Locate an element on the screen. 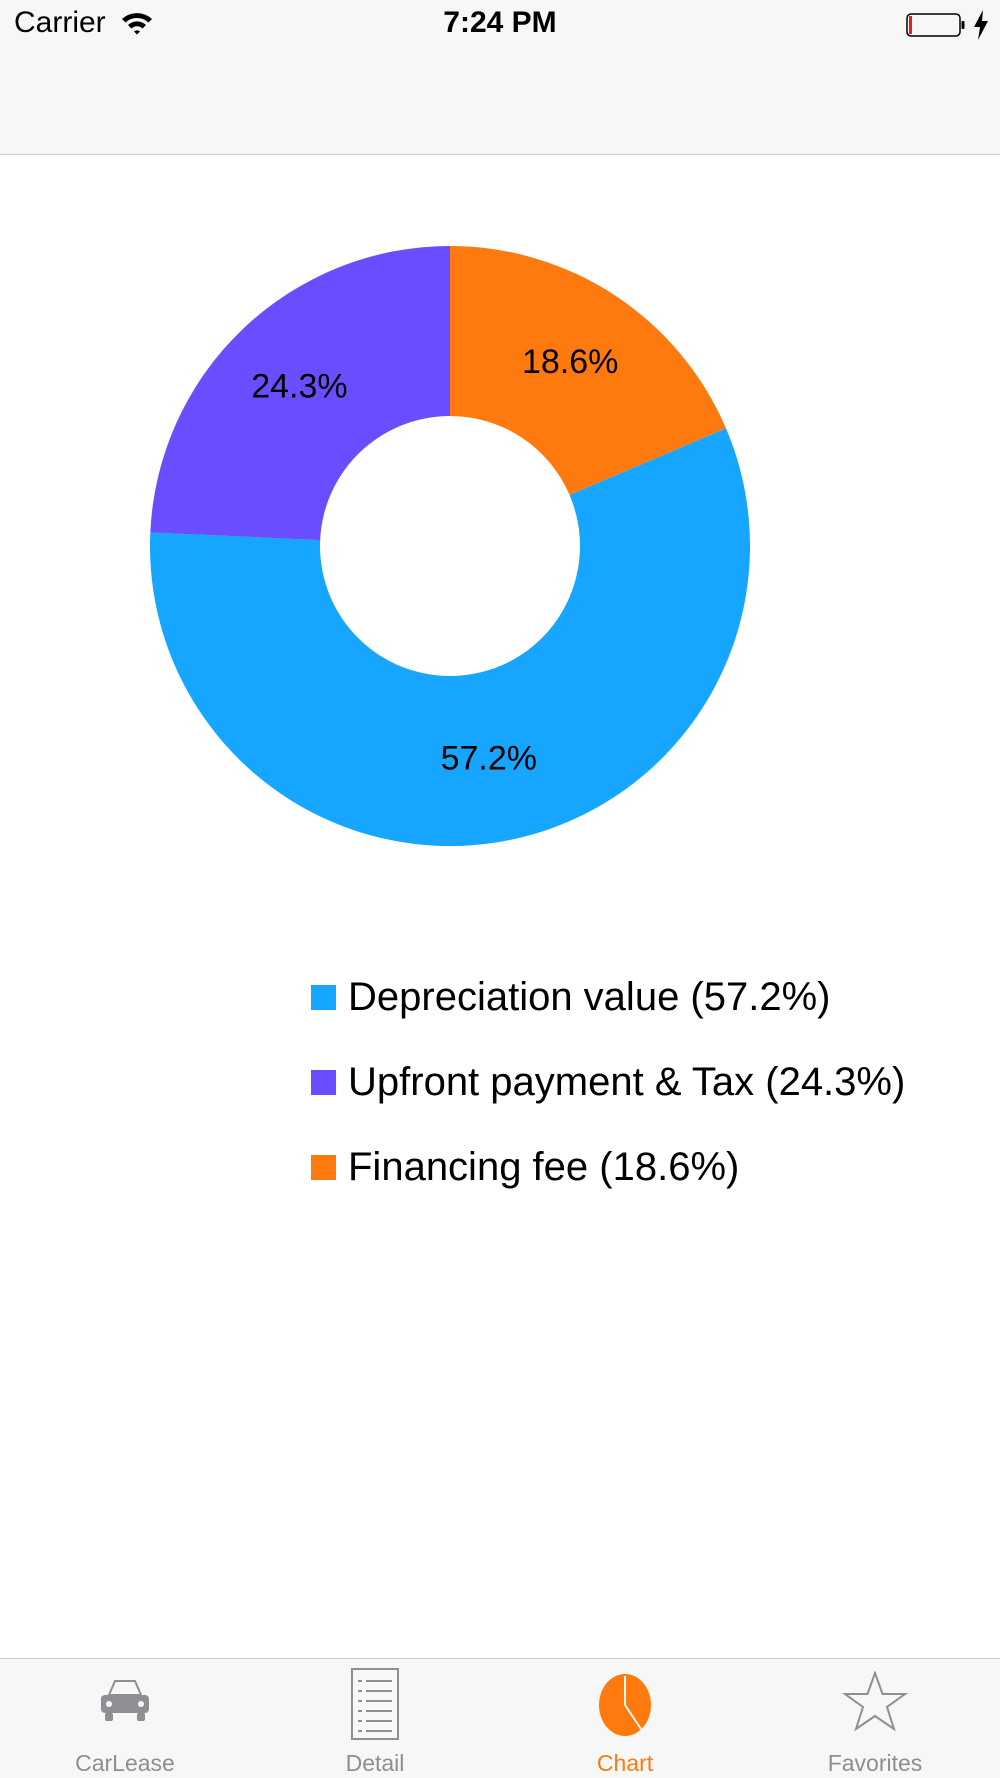  car-icon is located at coordinates (125, 1700).